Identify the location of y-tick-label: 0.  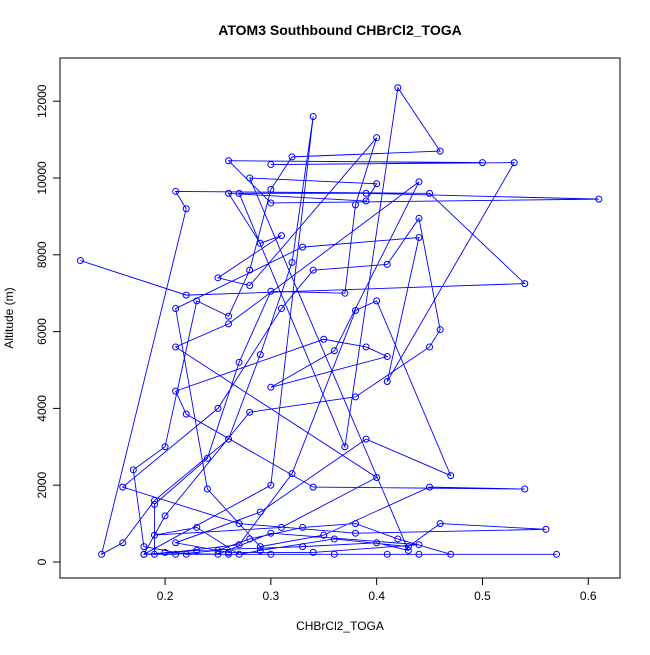
(42, 561).